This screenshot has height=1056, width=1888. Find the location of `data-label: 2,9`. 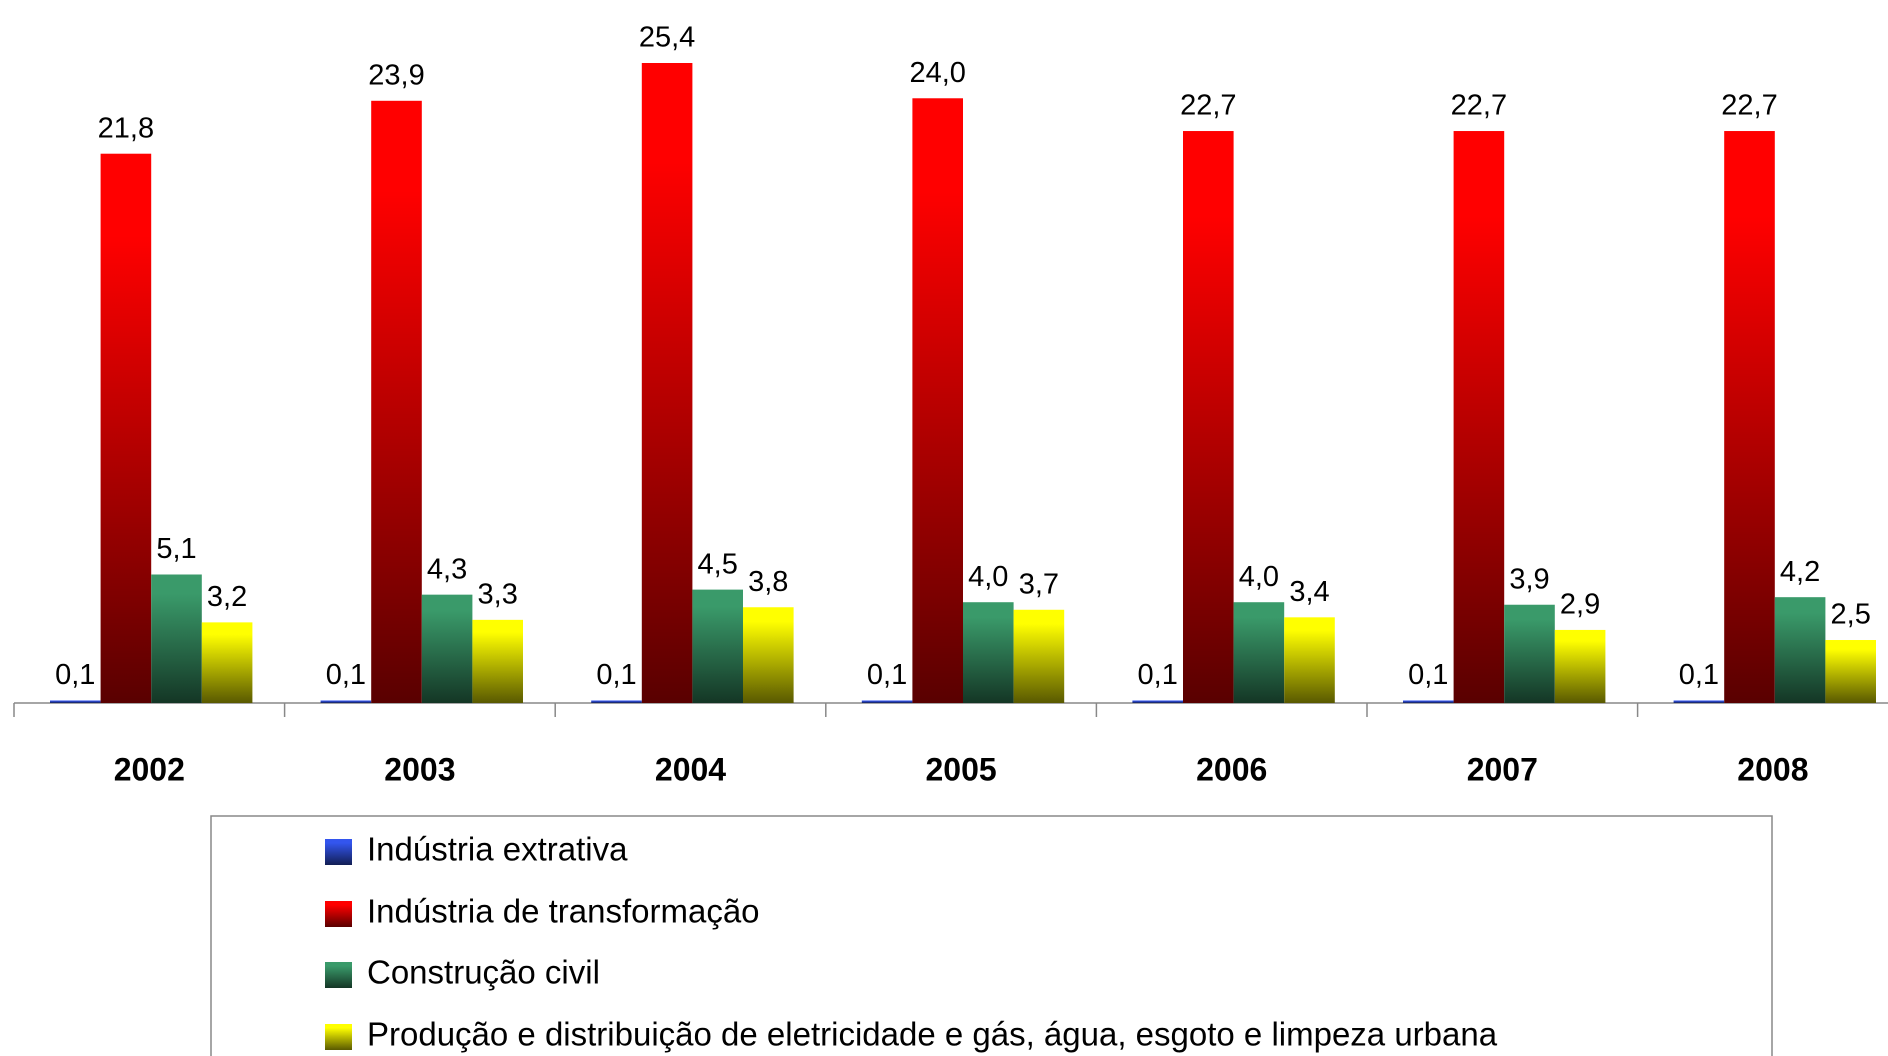

data-label: 2,9 is located at coordinates (1580, 605).